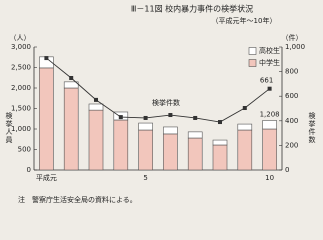 The image size is (323, 240). What do you see at coordinates (291, 121) in the screenshot?
I see `y2-tick-label: 400` at bounding box center [291, 121].